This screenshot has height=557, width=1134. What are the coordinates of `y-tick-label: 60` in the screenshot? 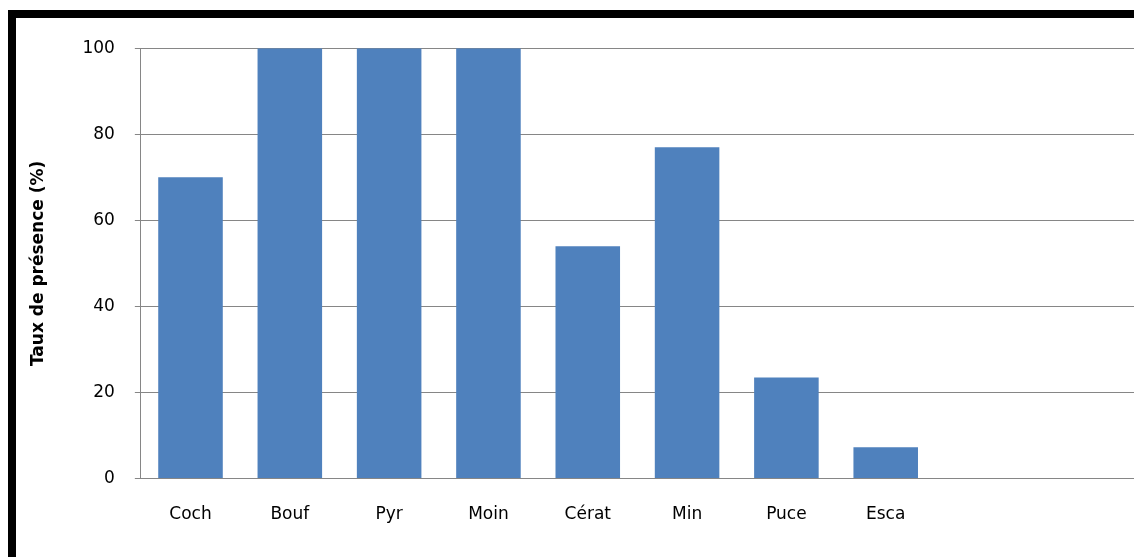 It's located at (104, 218).